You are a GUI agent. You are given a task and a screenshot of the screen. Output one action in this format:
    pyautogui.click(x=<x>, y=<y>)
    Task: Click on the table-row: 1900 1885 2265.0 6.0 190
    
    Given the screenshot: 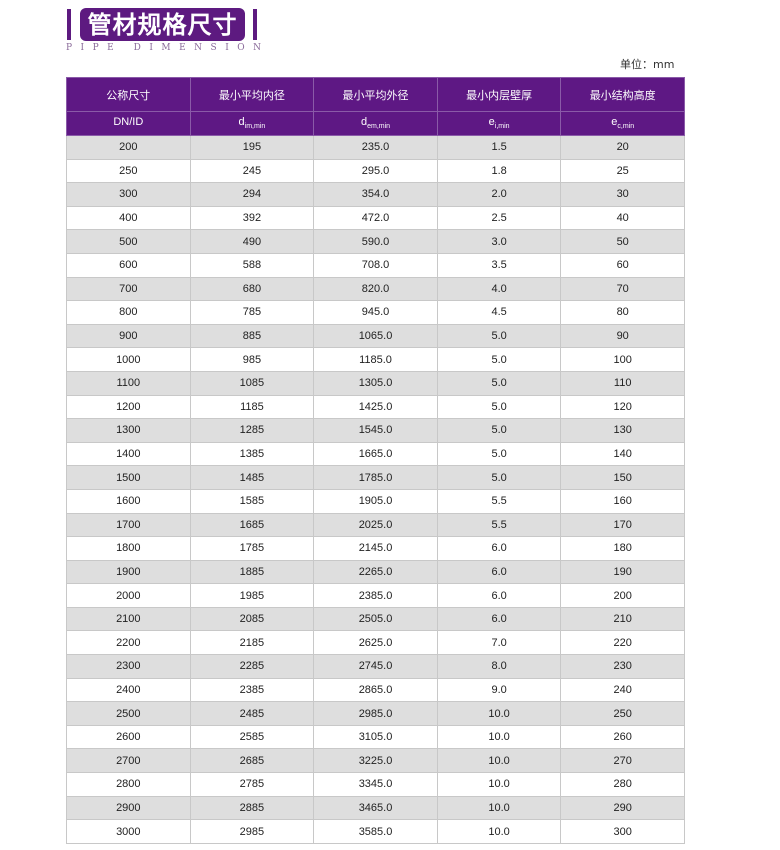 What is the action you would take?
    pyautogui.click(x=375, y=572)
    